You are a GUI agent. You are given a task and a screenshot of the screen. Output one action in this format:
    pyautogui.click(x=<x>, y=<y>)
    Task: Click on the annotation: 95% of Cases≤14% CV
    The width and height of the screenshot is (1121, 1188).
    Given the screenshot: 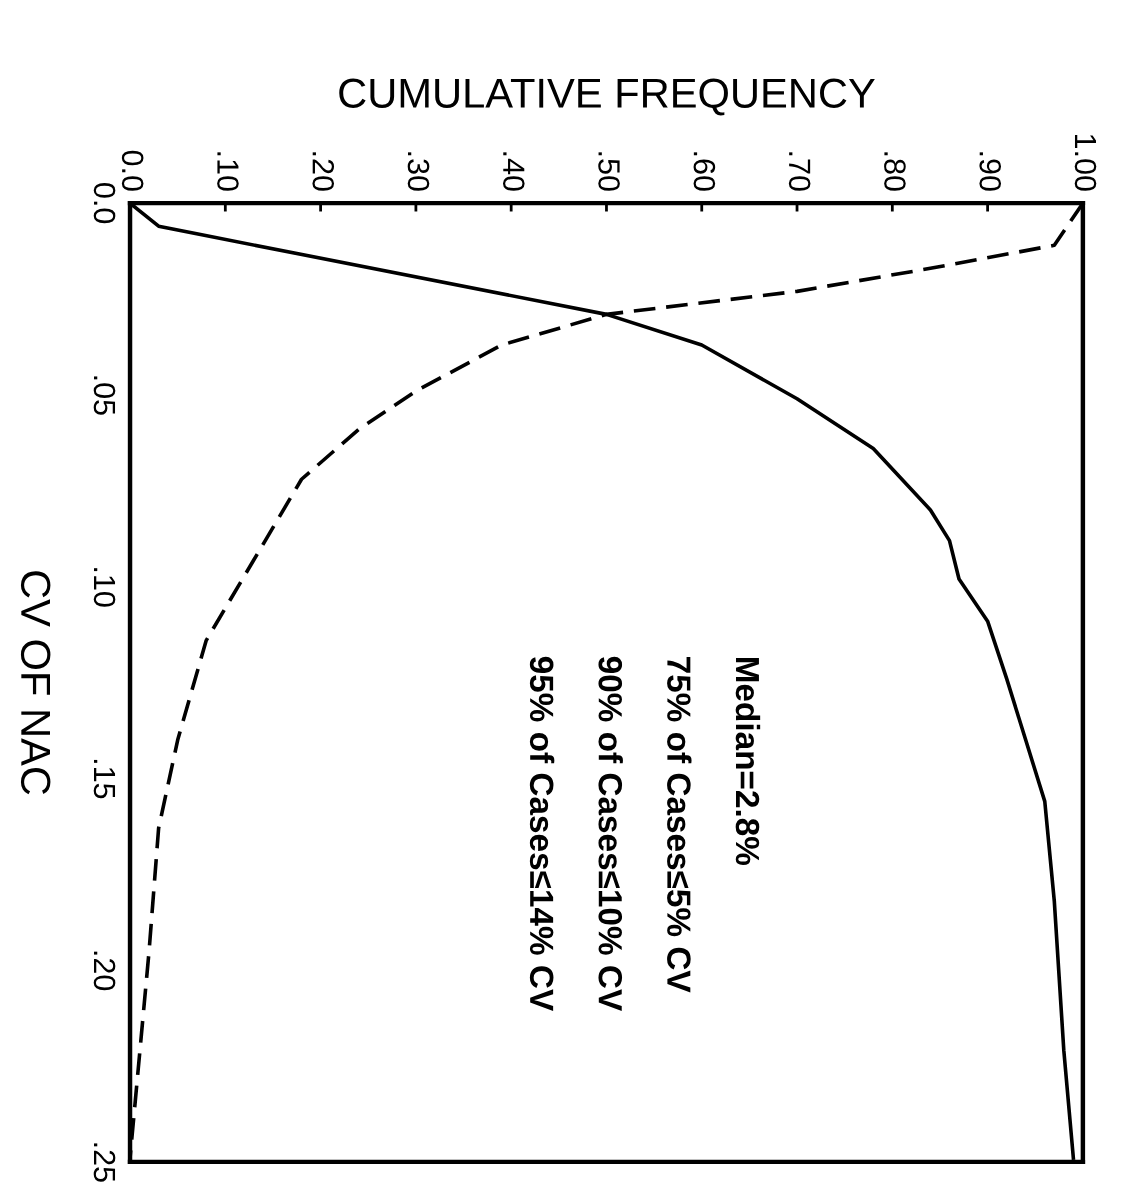 What is the action you would take?
    pyautogui.click(x=542, y=833)
    